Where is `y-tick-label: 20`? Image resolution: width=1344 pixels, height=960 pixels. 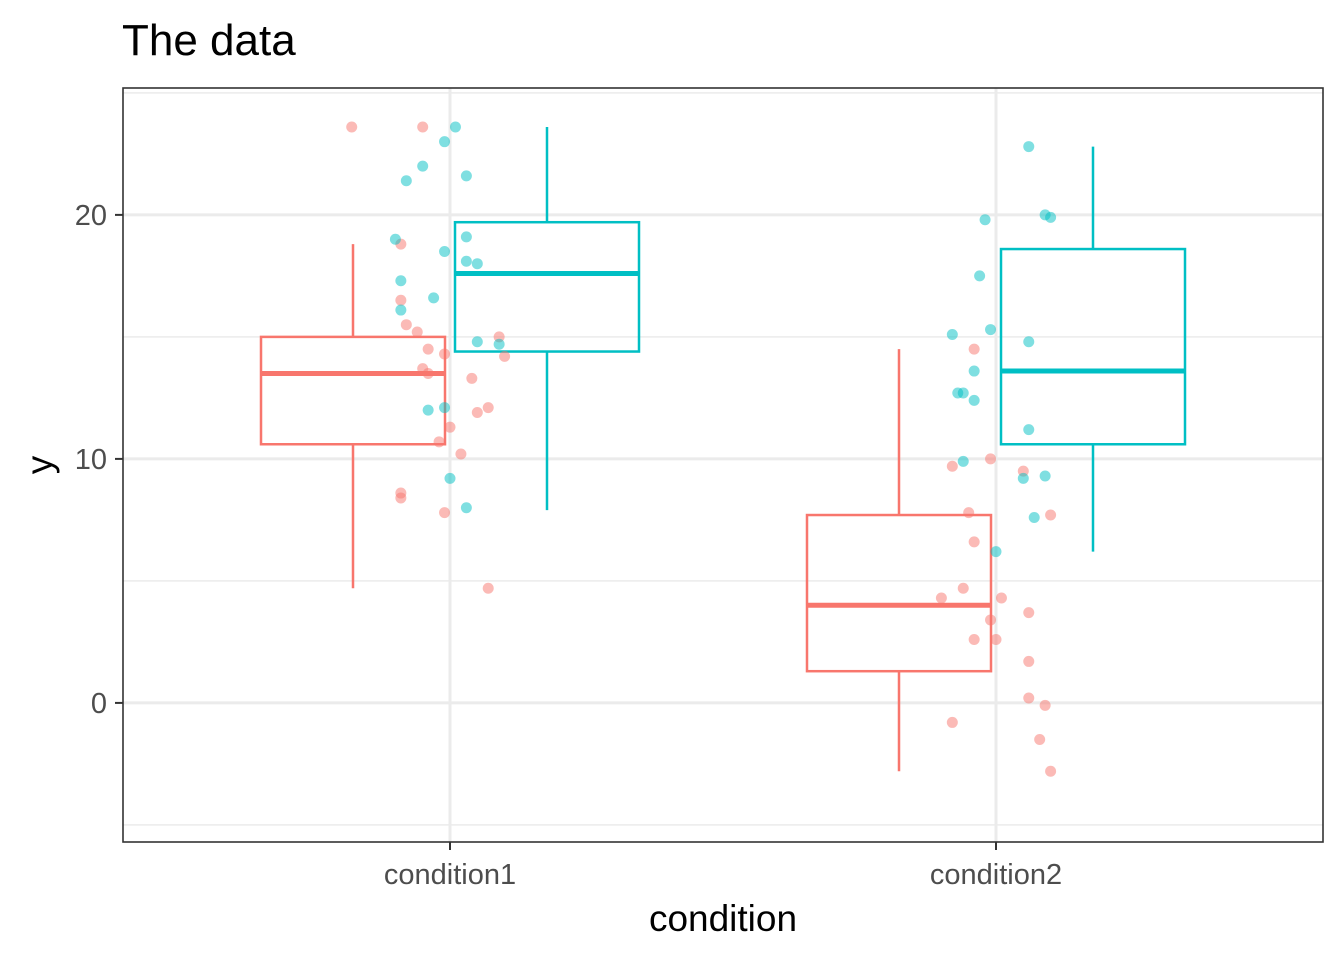 y-tick-label: 20 is located at coordinates (91, 216).